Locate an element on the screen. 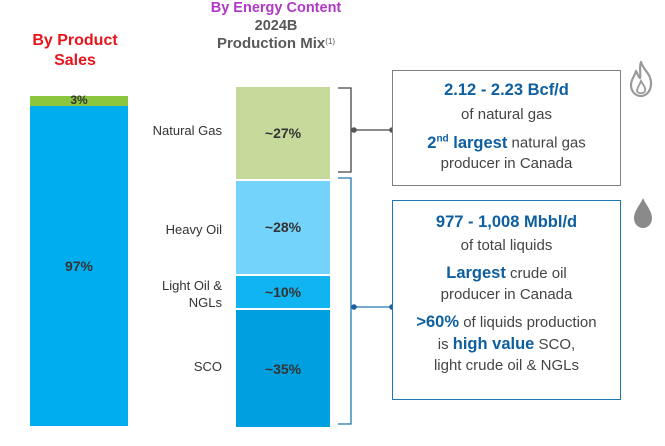  liquids-share-line2-bold: high value is located at coordinates (493, 344).